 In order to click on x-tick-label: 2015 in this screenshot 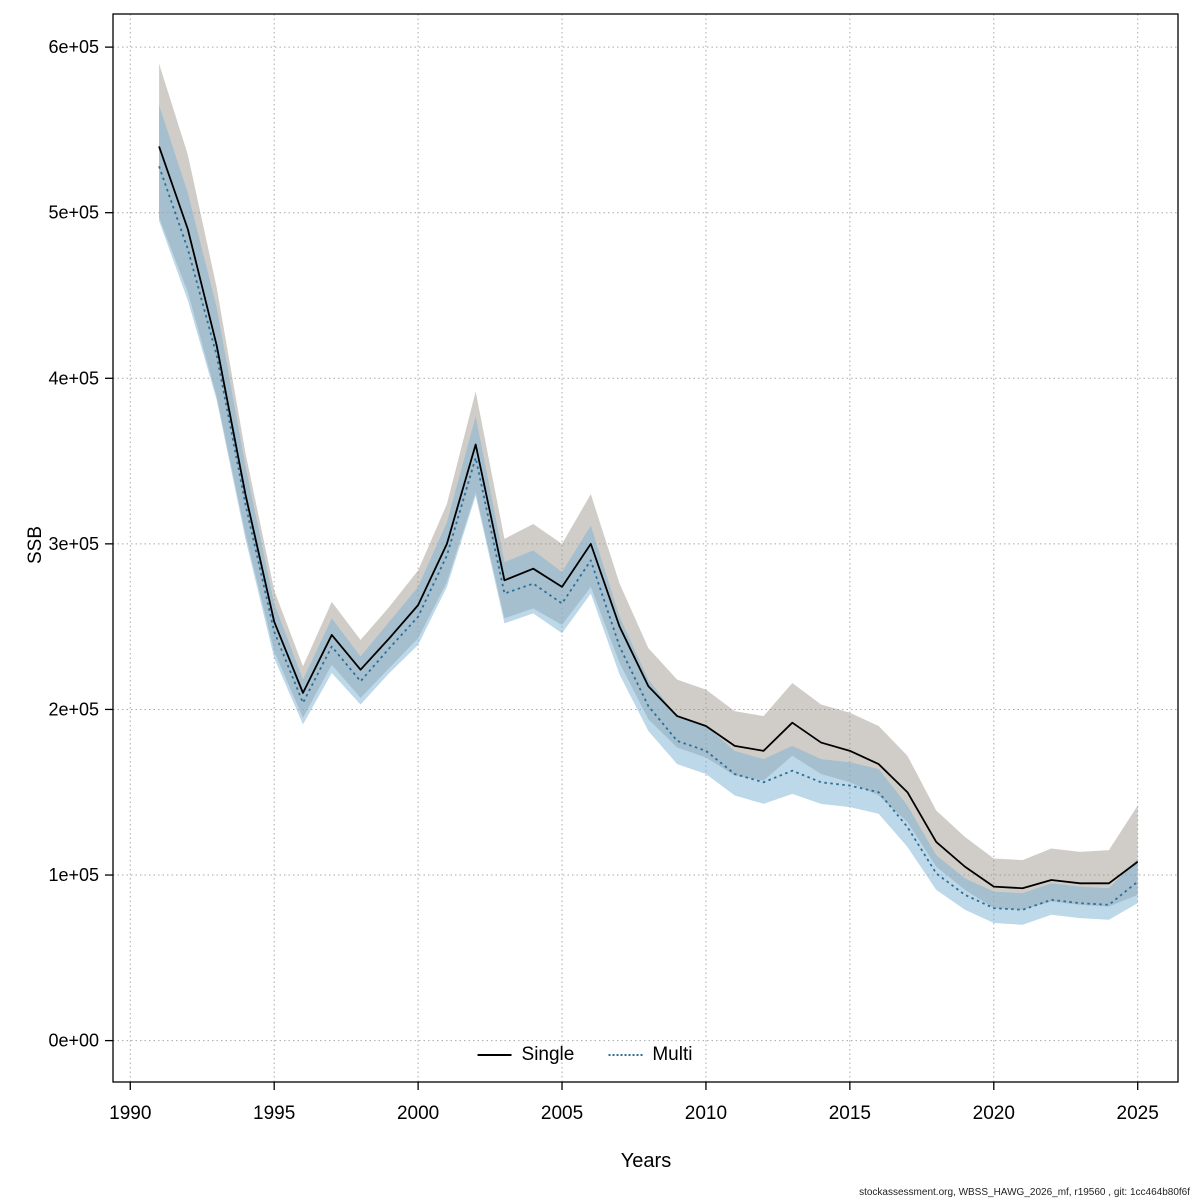, I will do `click(850, 1113)`.